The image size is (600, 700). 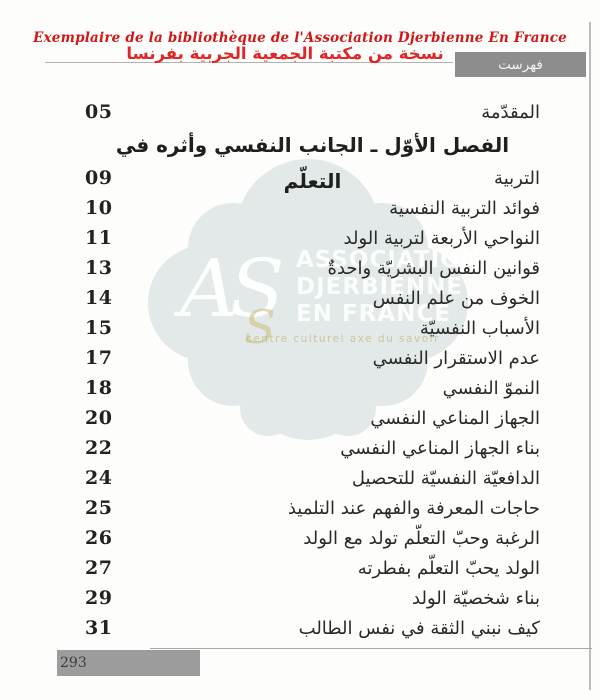 I want to click on toc-row: 17 عدم الاستقرار النفسي, so click(x=312, y=358).